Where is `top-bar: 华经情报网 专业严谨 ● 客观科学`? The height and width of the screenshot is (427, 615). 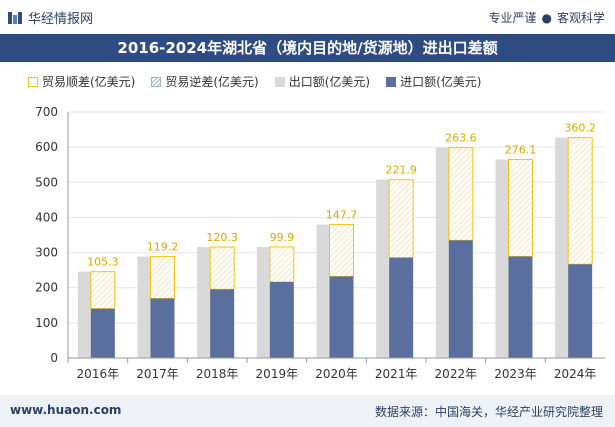 top-bar: 华经情报网 专业严谨 ● 客观科学 is located at coordinates (307, 17).